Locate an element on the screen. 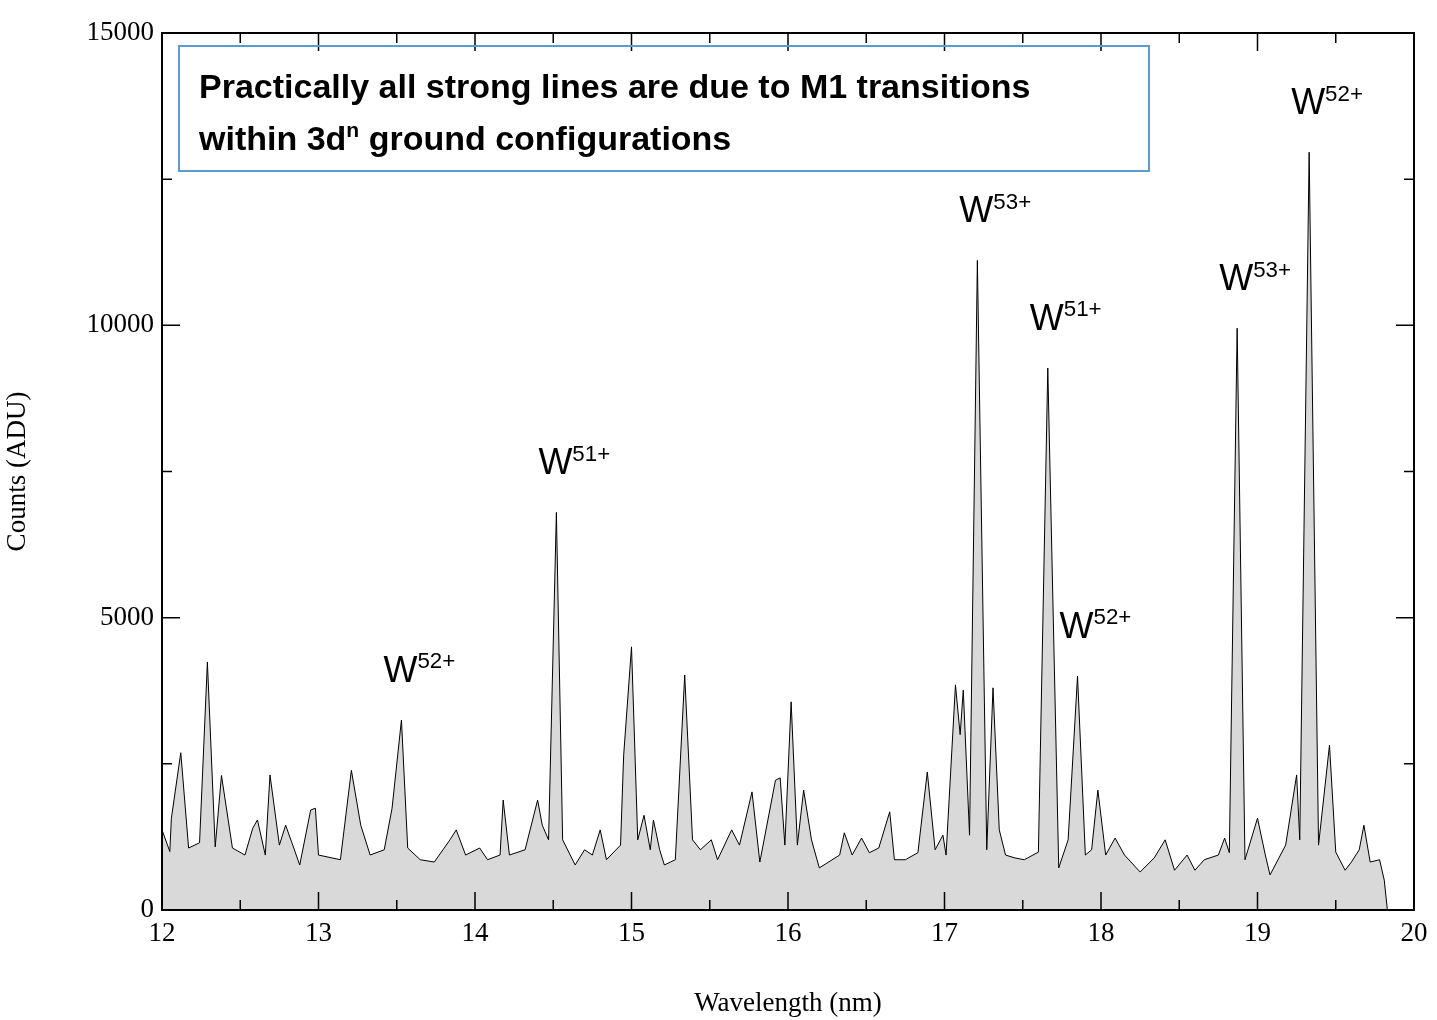 The height and width of the screenshot is (1020, 1437). x-axis-title: Wavelength (nm) is located at coordinates (788, 1001).